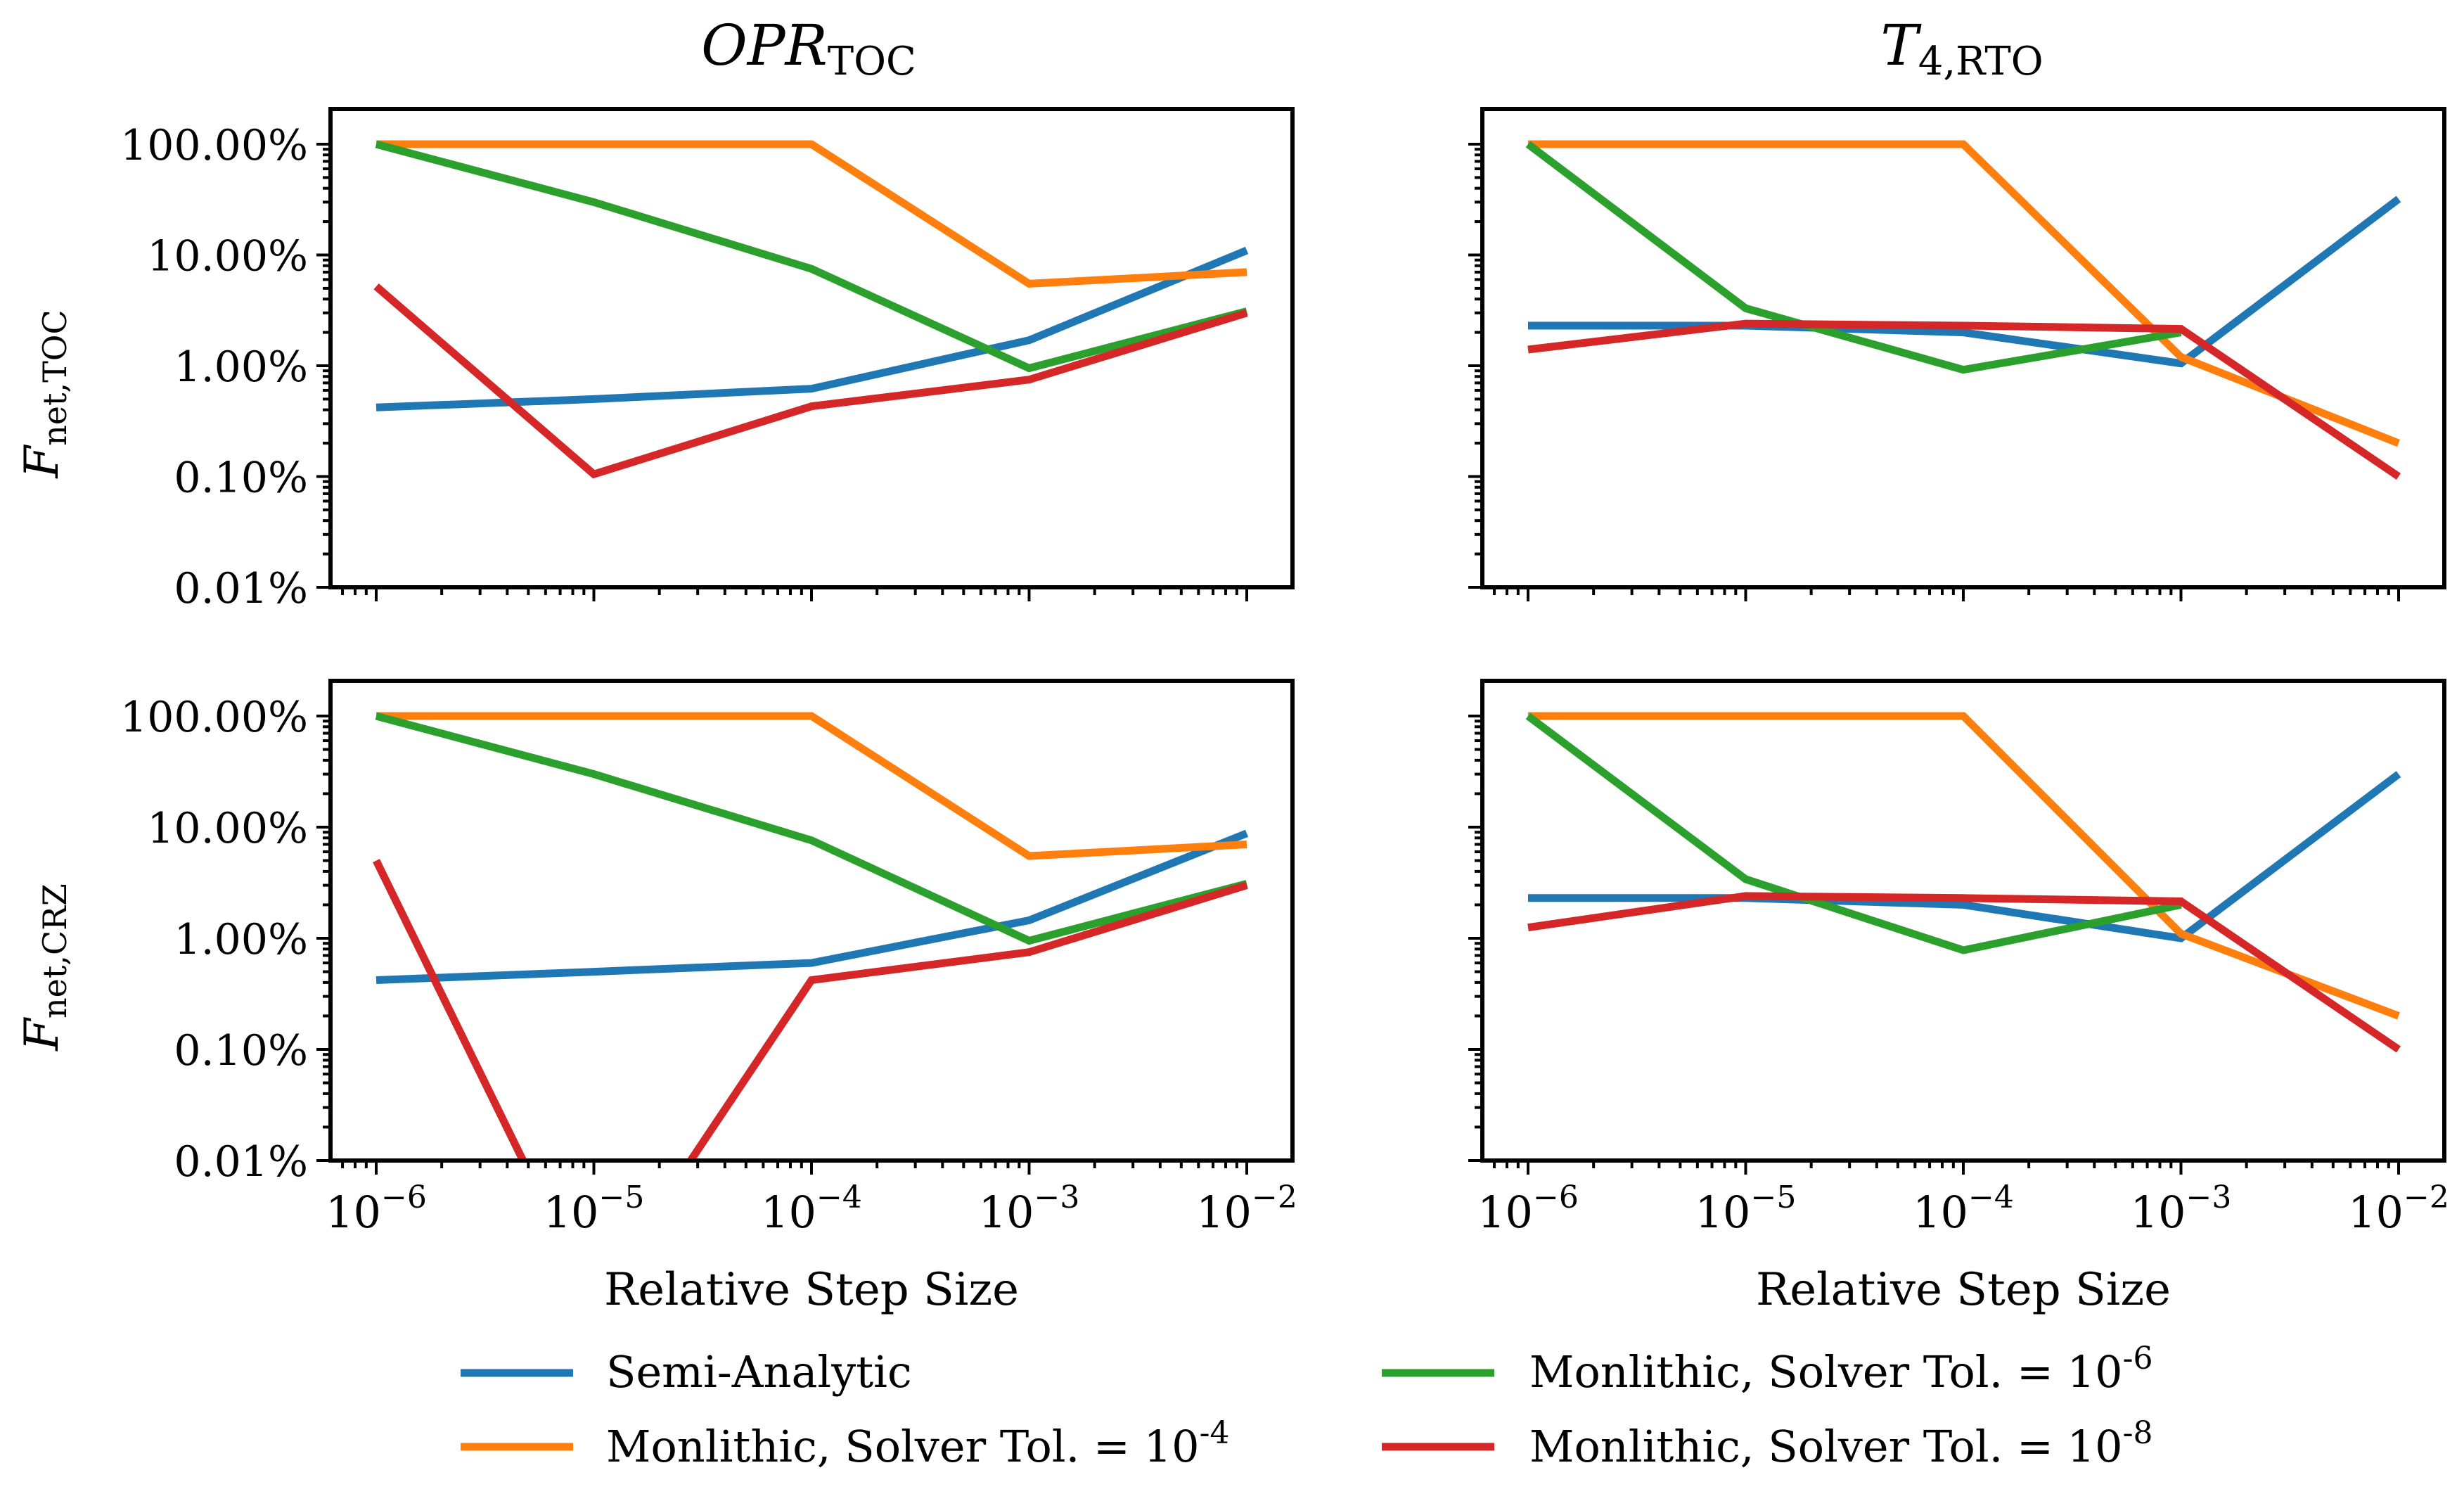 Image resolution: width=2464 pixels, height=1489 pixels. I want to click on x-axis-label-right: Relative Step Size, so click(1963, 1290).